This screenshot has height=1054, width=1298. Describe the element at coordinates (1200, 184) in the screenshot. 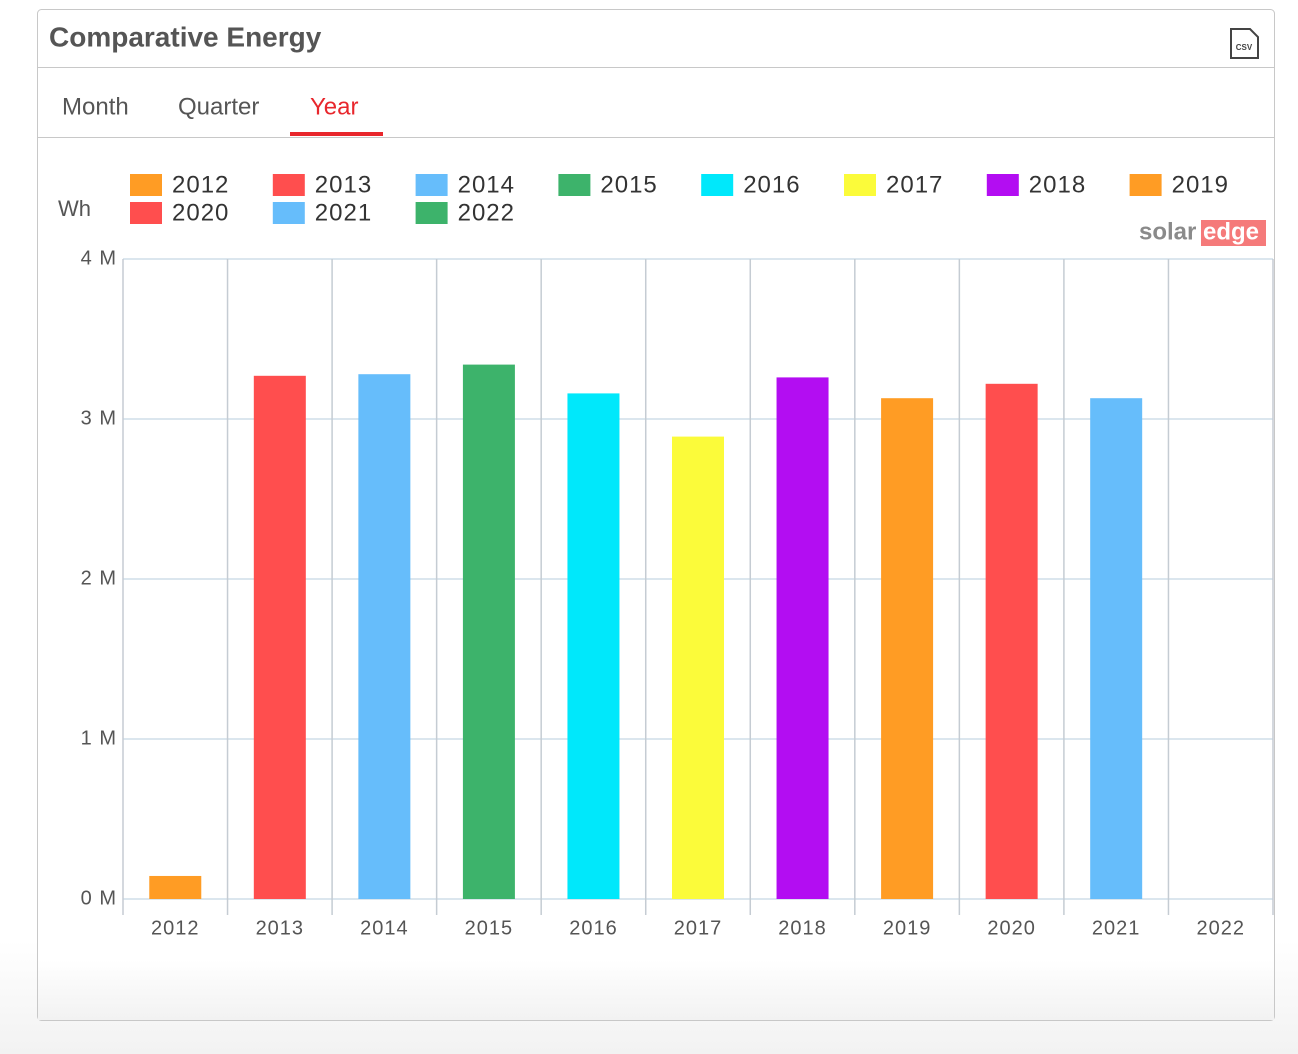

I see `legend-label: 2019` at that location.